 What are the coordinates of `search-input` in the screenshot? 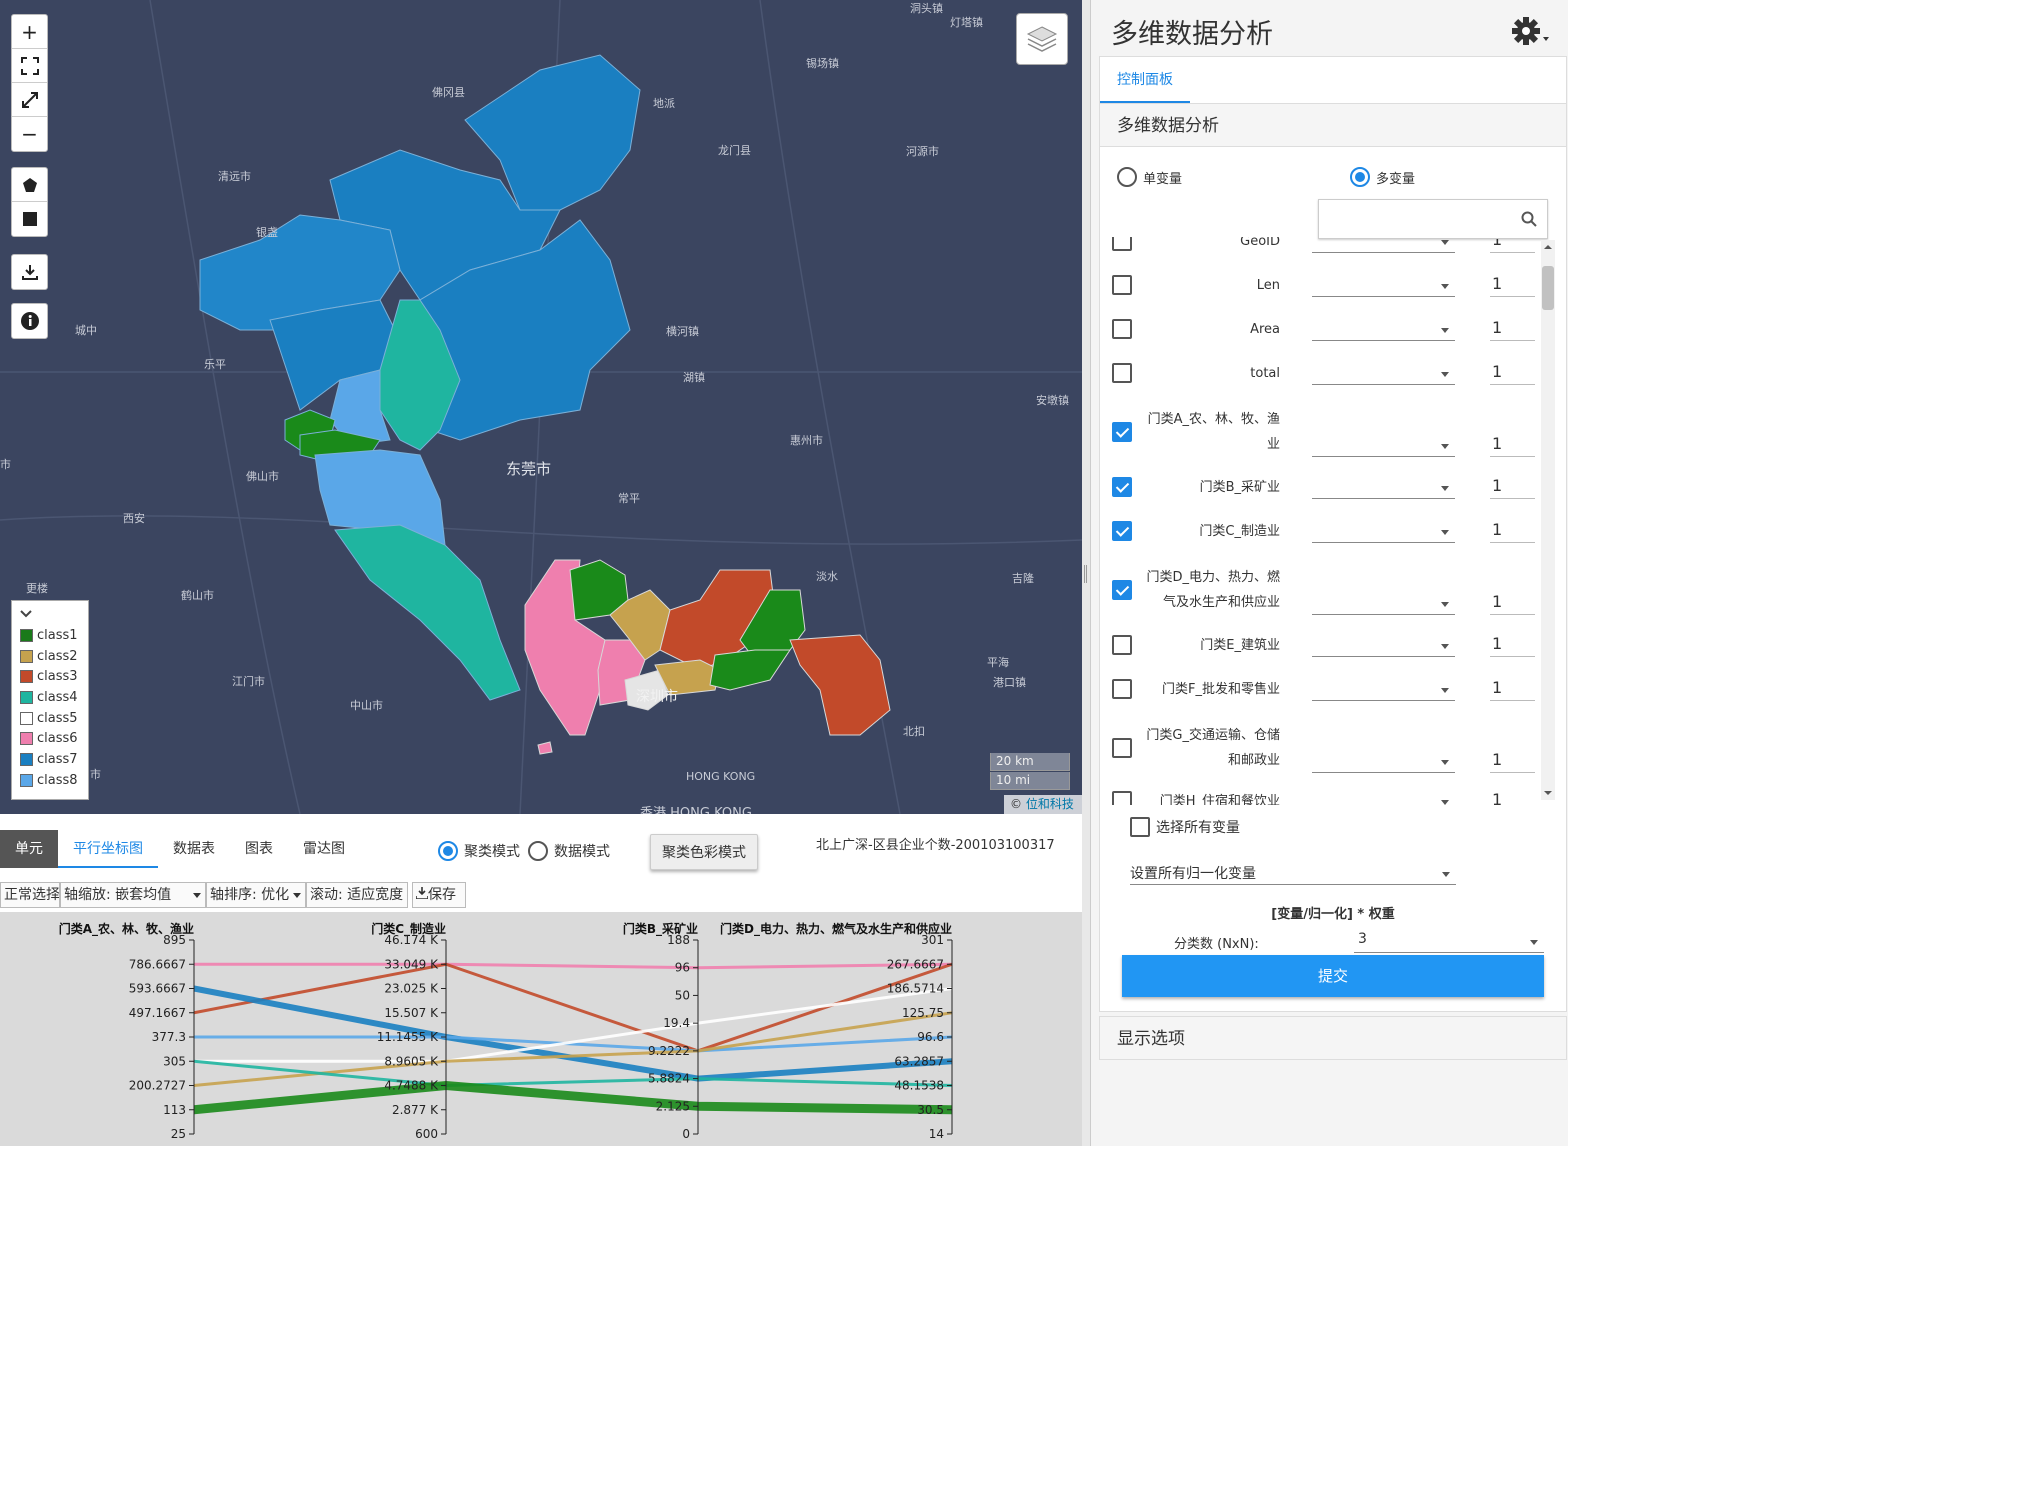 It's located at (1420, 218).